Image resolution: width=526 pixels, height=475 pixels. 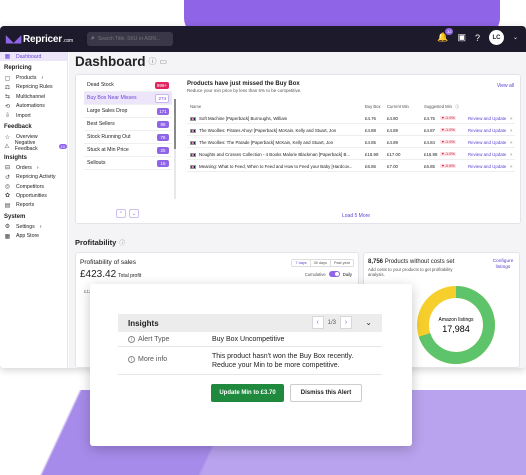 I want to click on insight-count-badge: 76, so click(x=163, y=137).